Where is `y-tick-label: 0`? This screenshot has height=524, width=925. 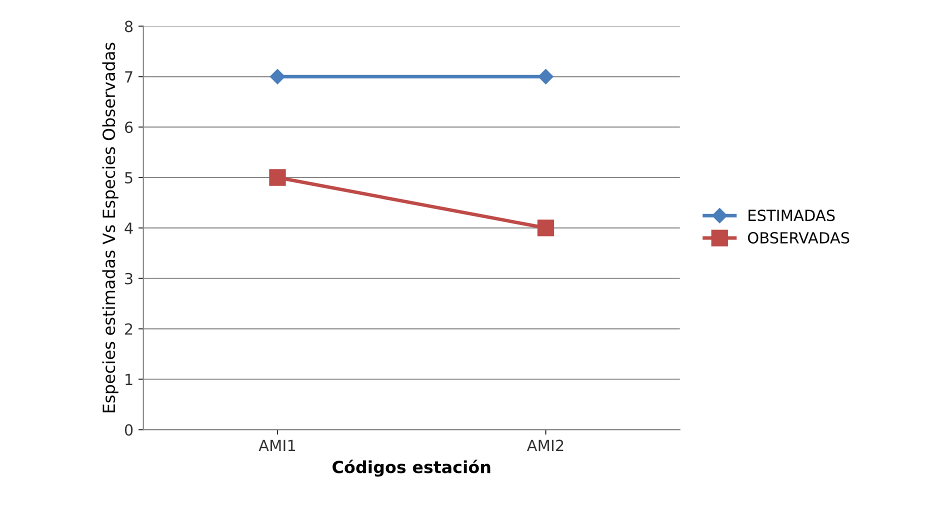
y-tick-label: 0 is located at coordinates (128, 430).